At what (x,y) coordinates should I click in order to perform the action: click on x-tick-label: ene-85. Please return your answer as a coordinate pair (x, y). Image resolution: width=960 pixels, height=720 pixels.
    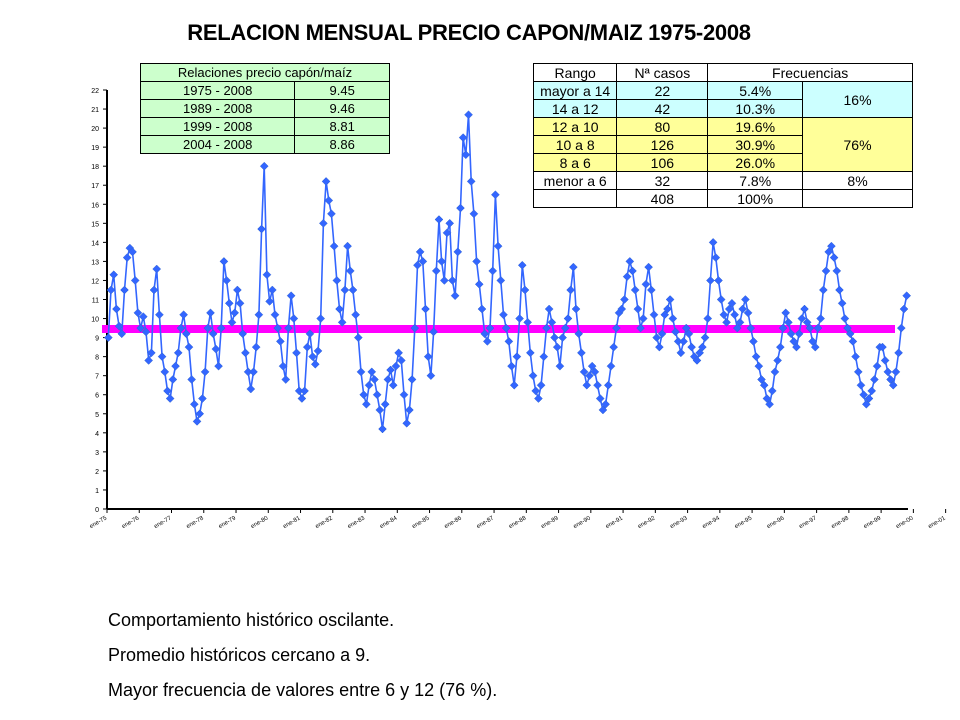
    Looking at the image, I should click on (421, 522).